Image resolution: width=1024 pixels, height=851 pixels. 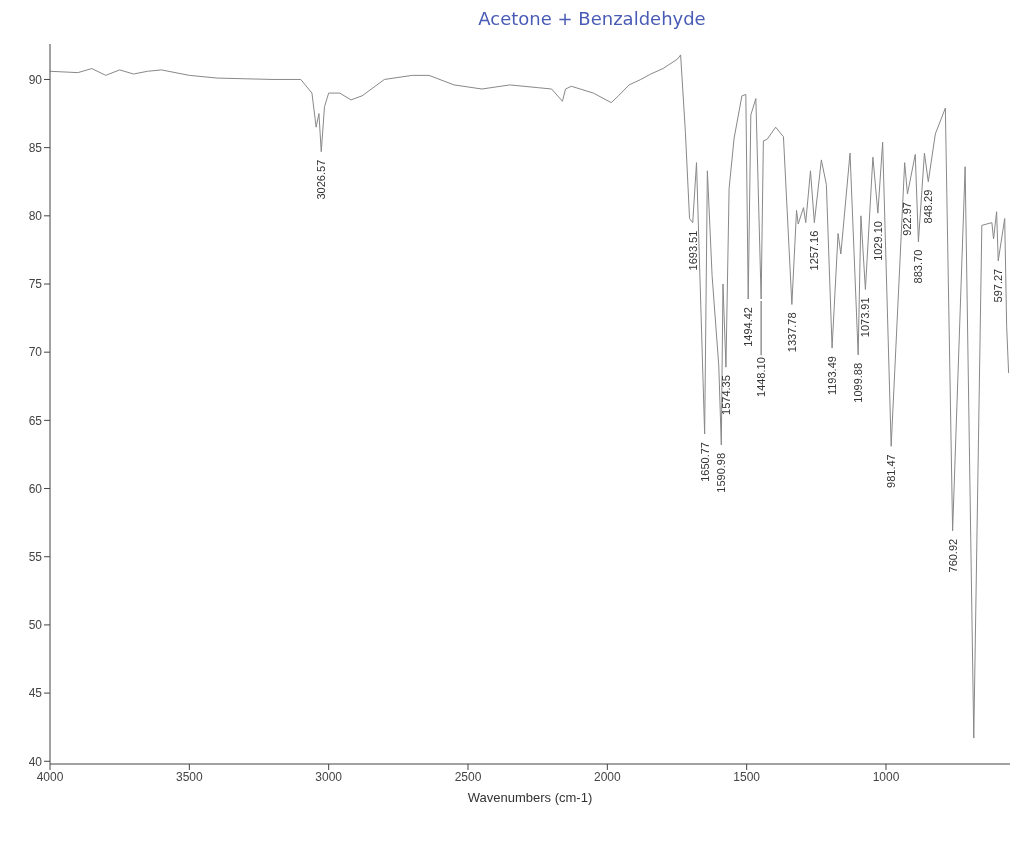 What do you see at coordinates (35, 625) in the screenshot?
I see `y-tick-label: 50` at bounding box center [35, 625].